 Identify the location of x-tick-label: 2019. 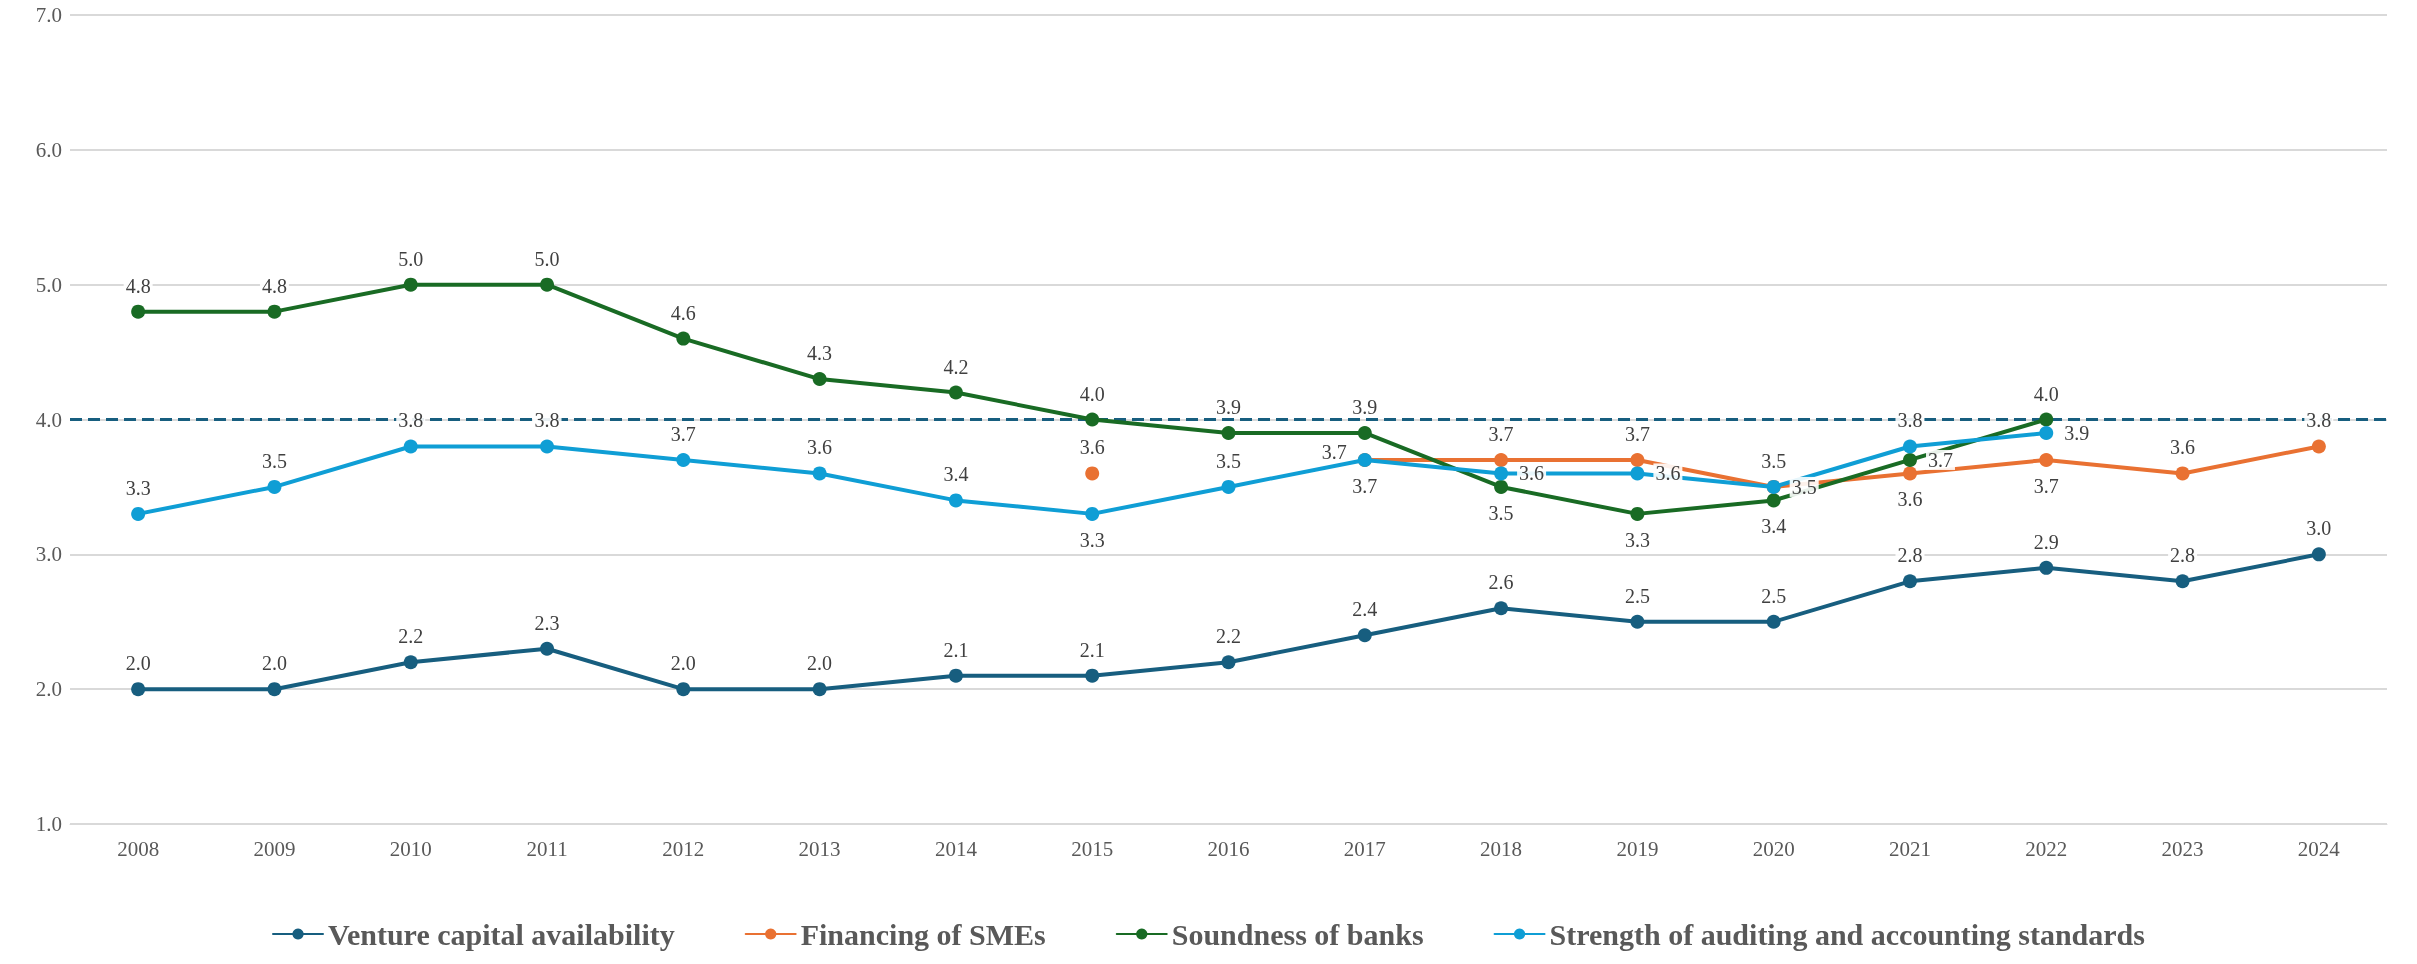
(1637, 848).